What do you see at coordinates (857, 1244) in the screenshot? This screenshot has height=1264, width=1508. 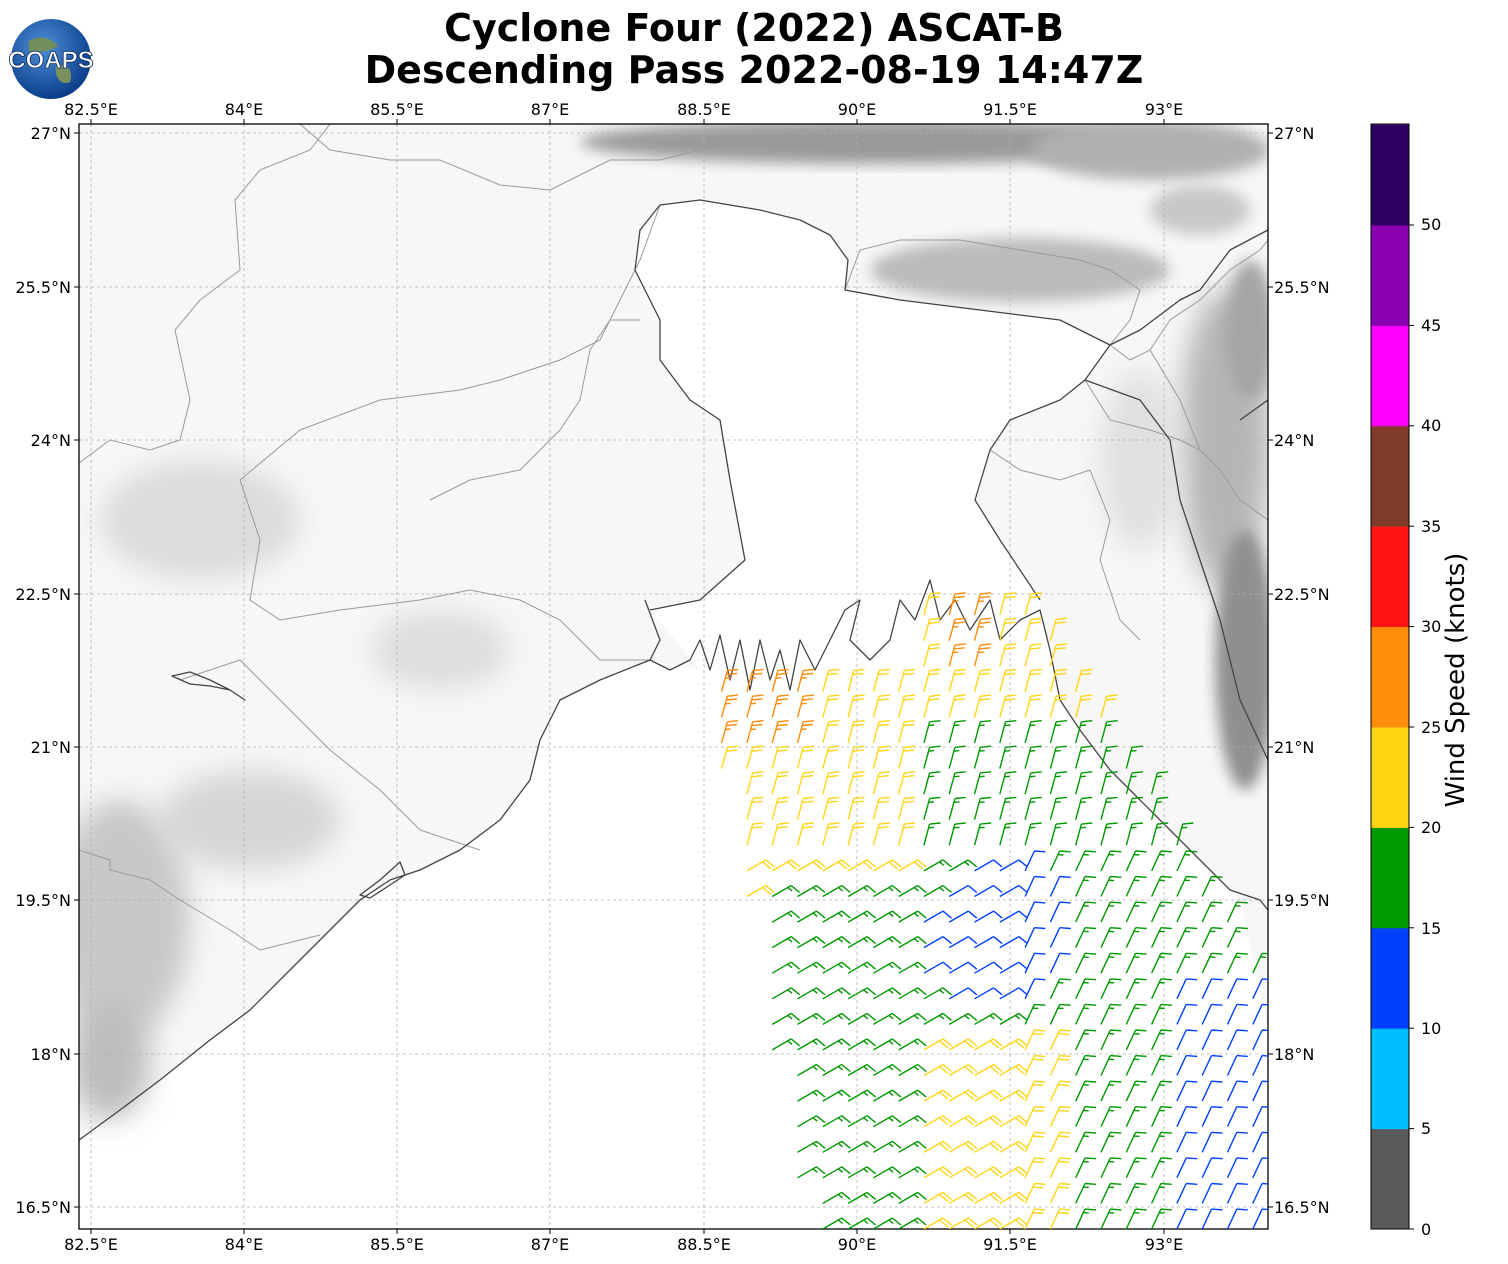 I see `lon-tick-bottom: 90°E` at bounding box center [857, 1244].